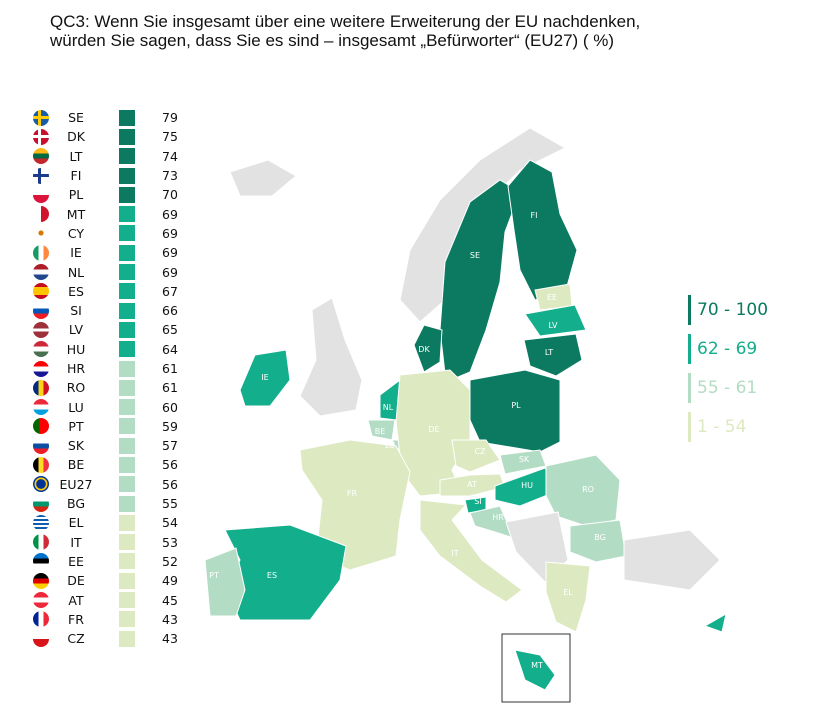 This screenshot has height=721, width=827. Describe the element at coordinates (109, 291) in the screenshot. I see `list-item: ES 67` at that location.